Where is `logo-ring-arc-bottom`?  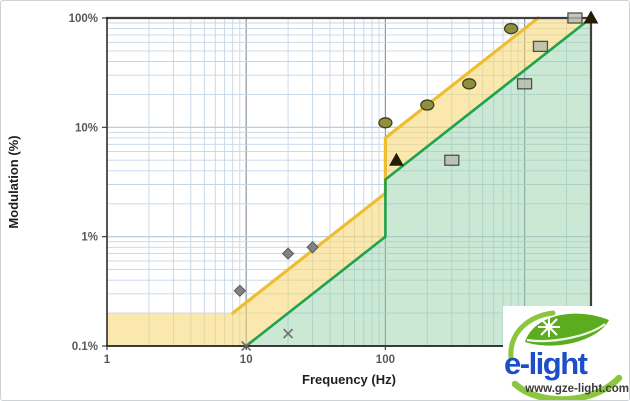
logo-ring-arc-bottom is located at coordinates (567, 387).